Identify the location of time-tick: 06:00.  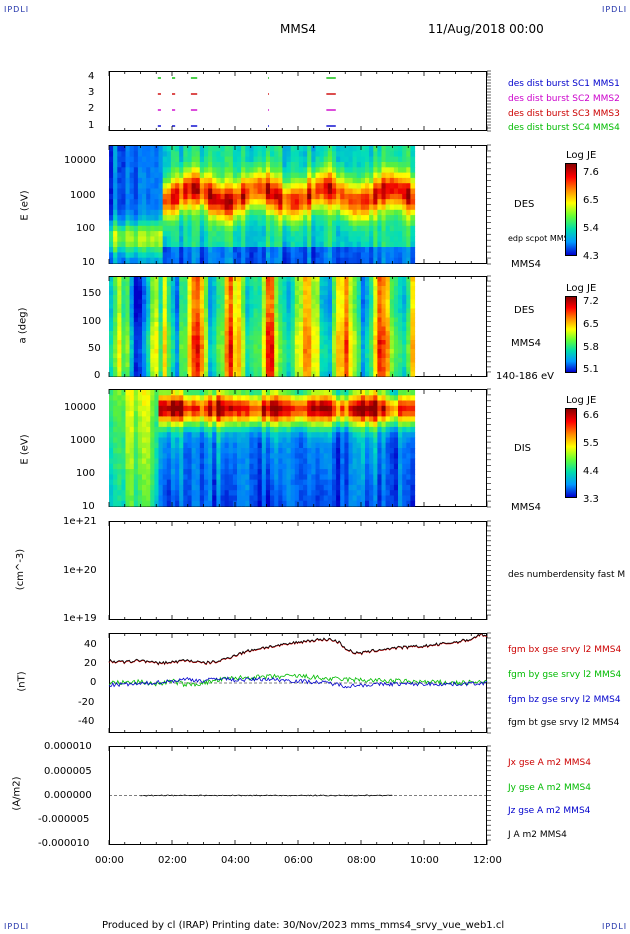
(298, 860).